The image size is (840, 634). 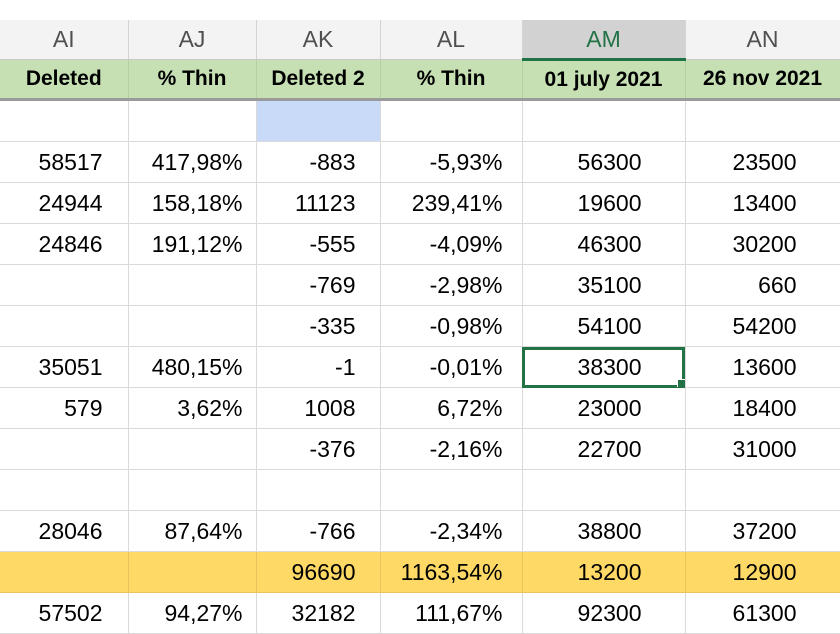 What do you see at coordinates (318, 326) in the screenshot?
I see `cell: -335` at bounding box center [318, 326].